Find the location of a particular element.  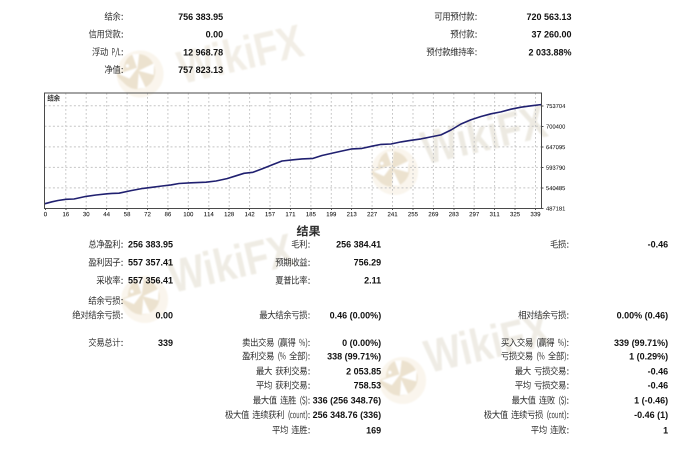

svg-text: 0.46 (0.00%) is located at coordinates (356, 315).